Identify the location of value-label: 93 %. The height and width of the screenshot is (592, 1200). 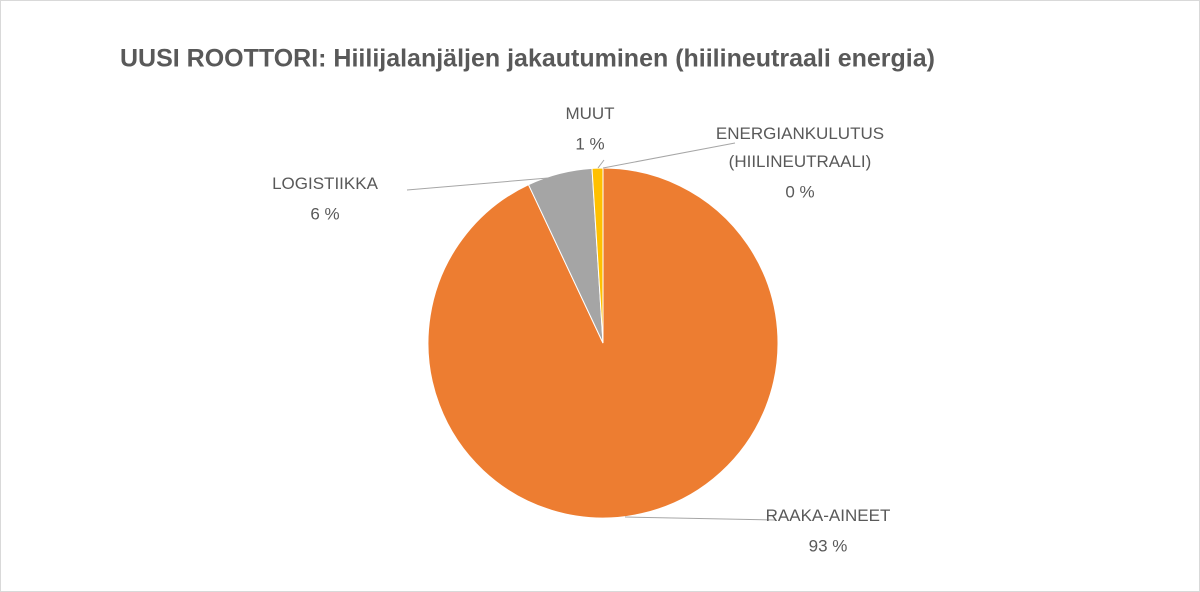
(828, 545).